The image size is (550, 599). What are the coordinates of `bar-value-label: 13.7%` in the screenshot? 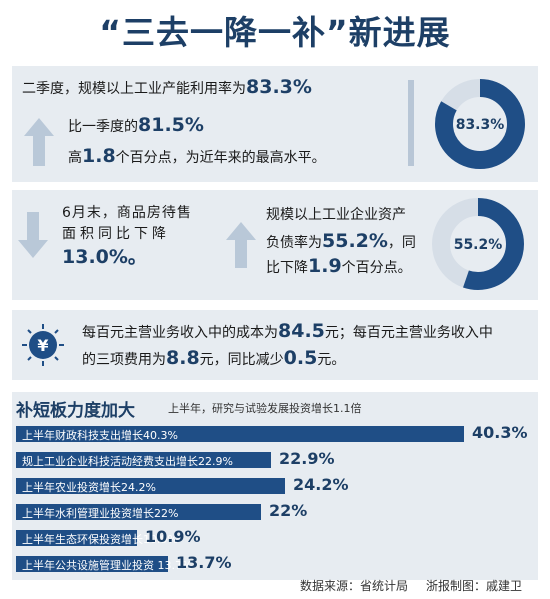 It's located at (204, 562).